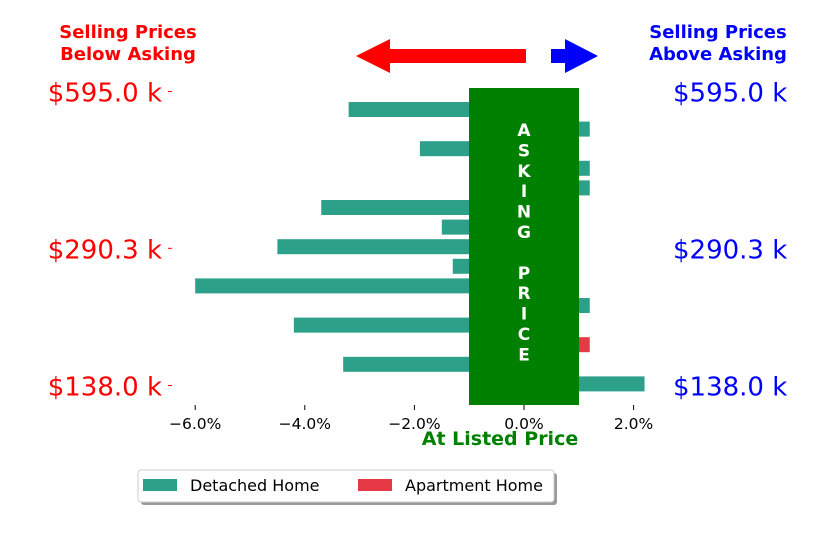  What do you see at coordinates (730, 94) in the screenshot?
I see `y-tick-label-right: $595.0 k` at bounding box center [730, 94].